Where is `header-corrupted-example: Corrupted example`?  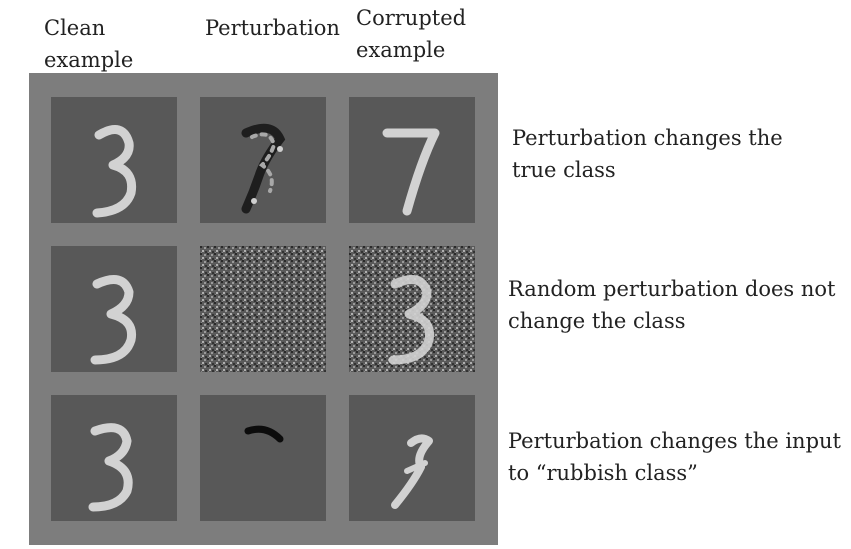
header-corrupted-example: Corrupted example is located at coordinates (411, 34).